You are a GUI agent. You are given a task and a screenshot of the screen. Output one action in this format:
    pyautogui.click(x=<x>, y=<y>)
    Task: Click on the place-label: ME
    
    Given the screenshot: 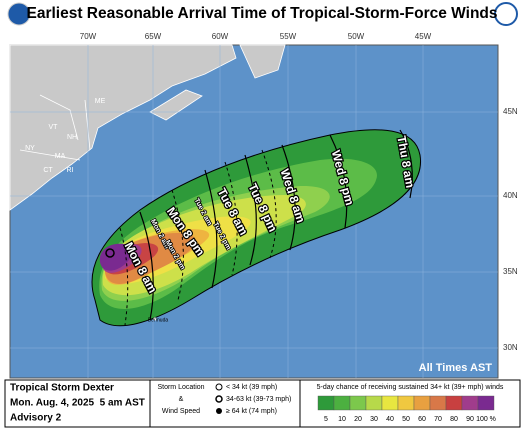 What is the action you would take?
    pyautogui.click(x=100, y=101)
    